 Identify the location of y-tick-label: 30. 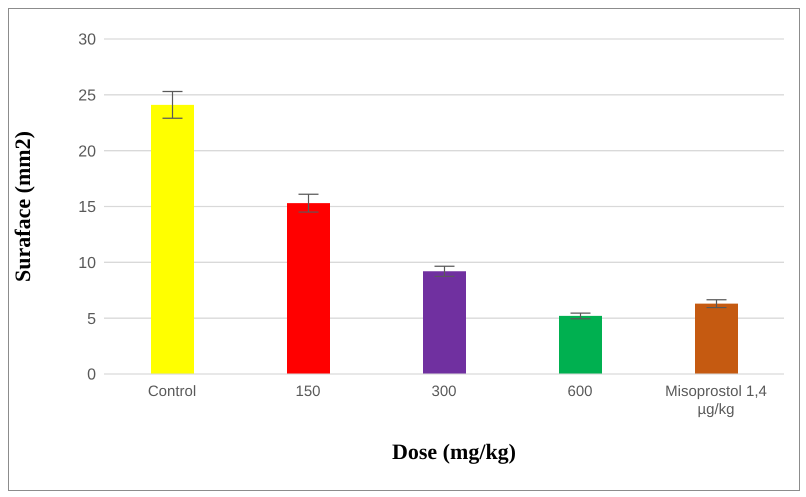
(87, 40).